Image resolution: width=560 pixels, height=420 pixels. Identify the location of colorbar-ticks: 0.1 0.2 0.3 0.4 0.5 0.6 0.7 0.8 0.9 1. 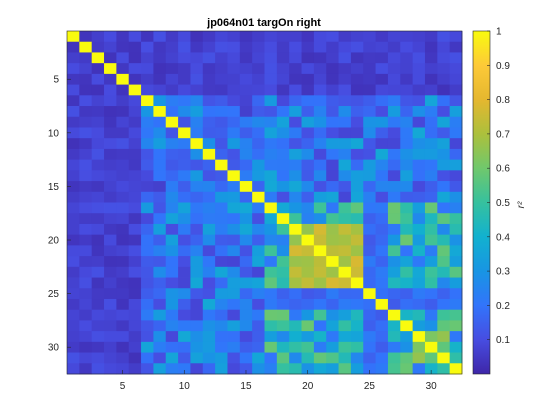
(498, 186).